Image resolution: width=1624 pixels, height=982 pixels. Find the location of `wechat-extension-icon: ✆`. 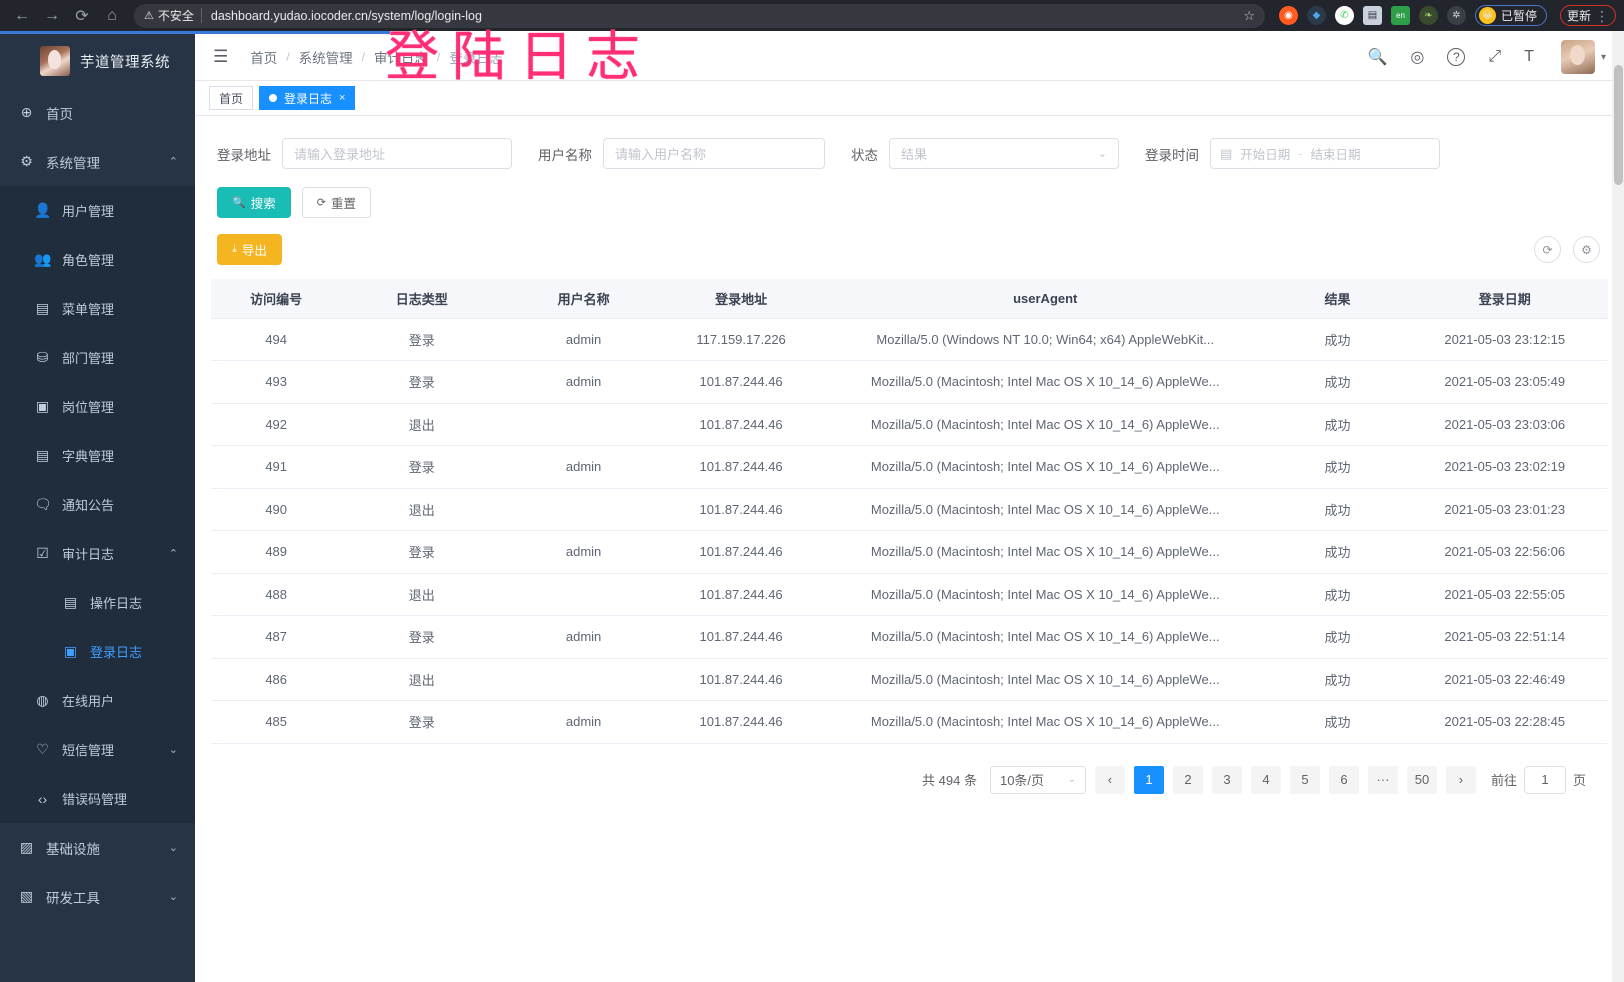

wechat-extension-icon: ✆ is located at coordinates (1344, 15).